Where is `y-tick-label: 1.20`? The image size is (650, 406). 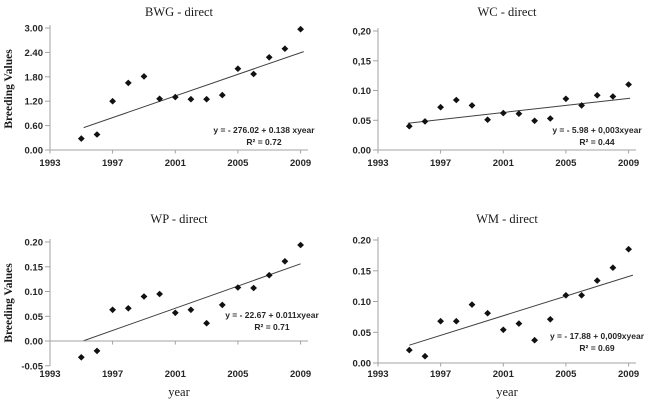
y-tick-label: 1.20 is located at coordinates (34, 102).